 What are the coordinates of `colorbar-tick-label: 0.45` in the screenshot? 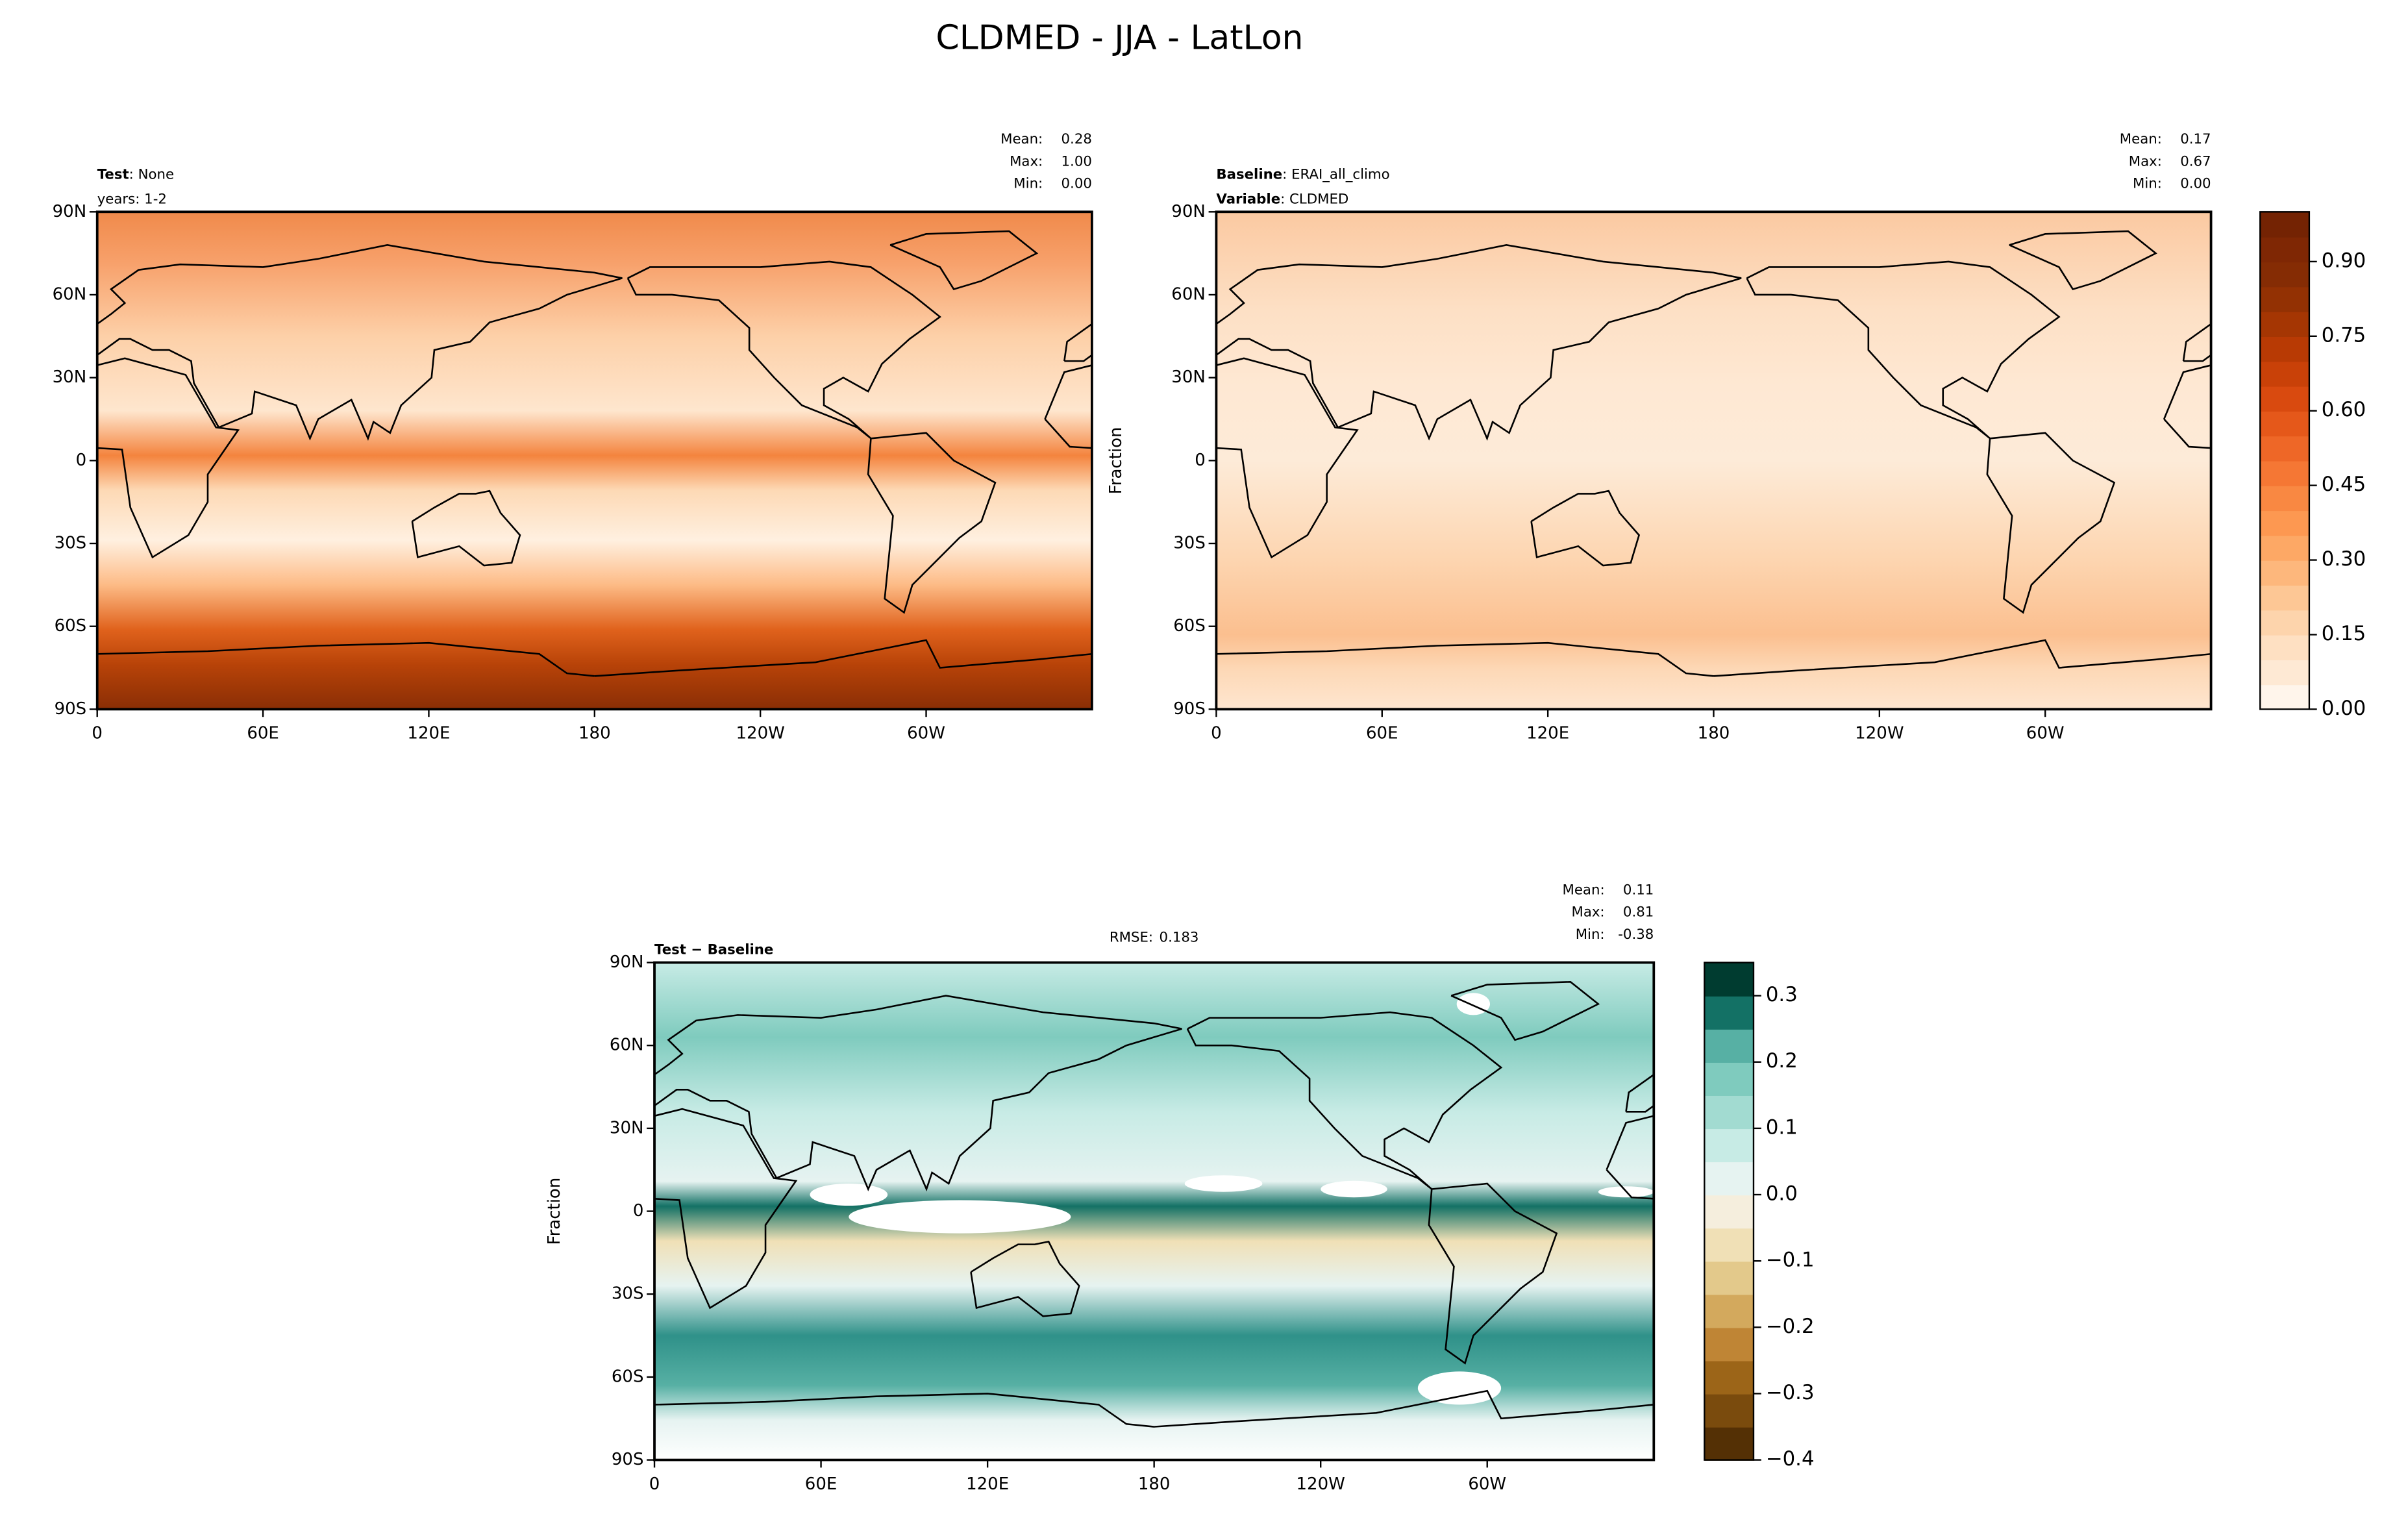 It's located at (2344, 484).